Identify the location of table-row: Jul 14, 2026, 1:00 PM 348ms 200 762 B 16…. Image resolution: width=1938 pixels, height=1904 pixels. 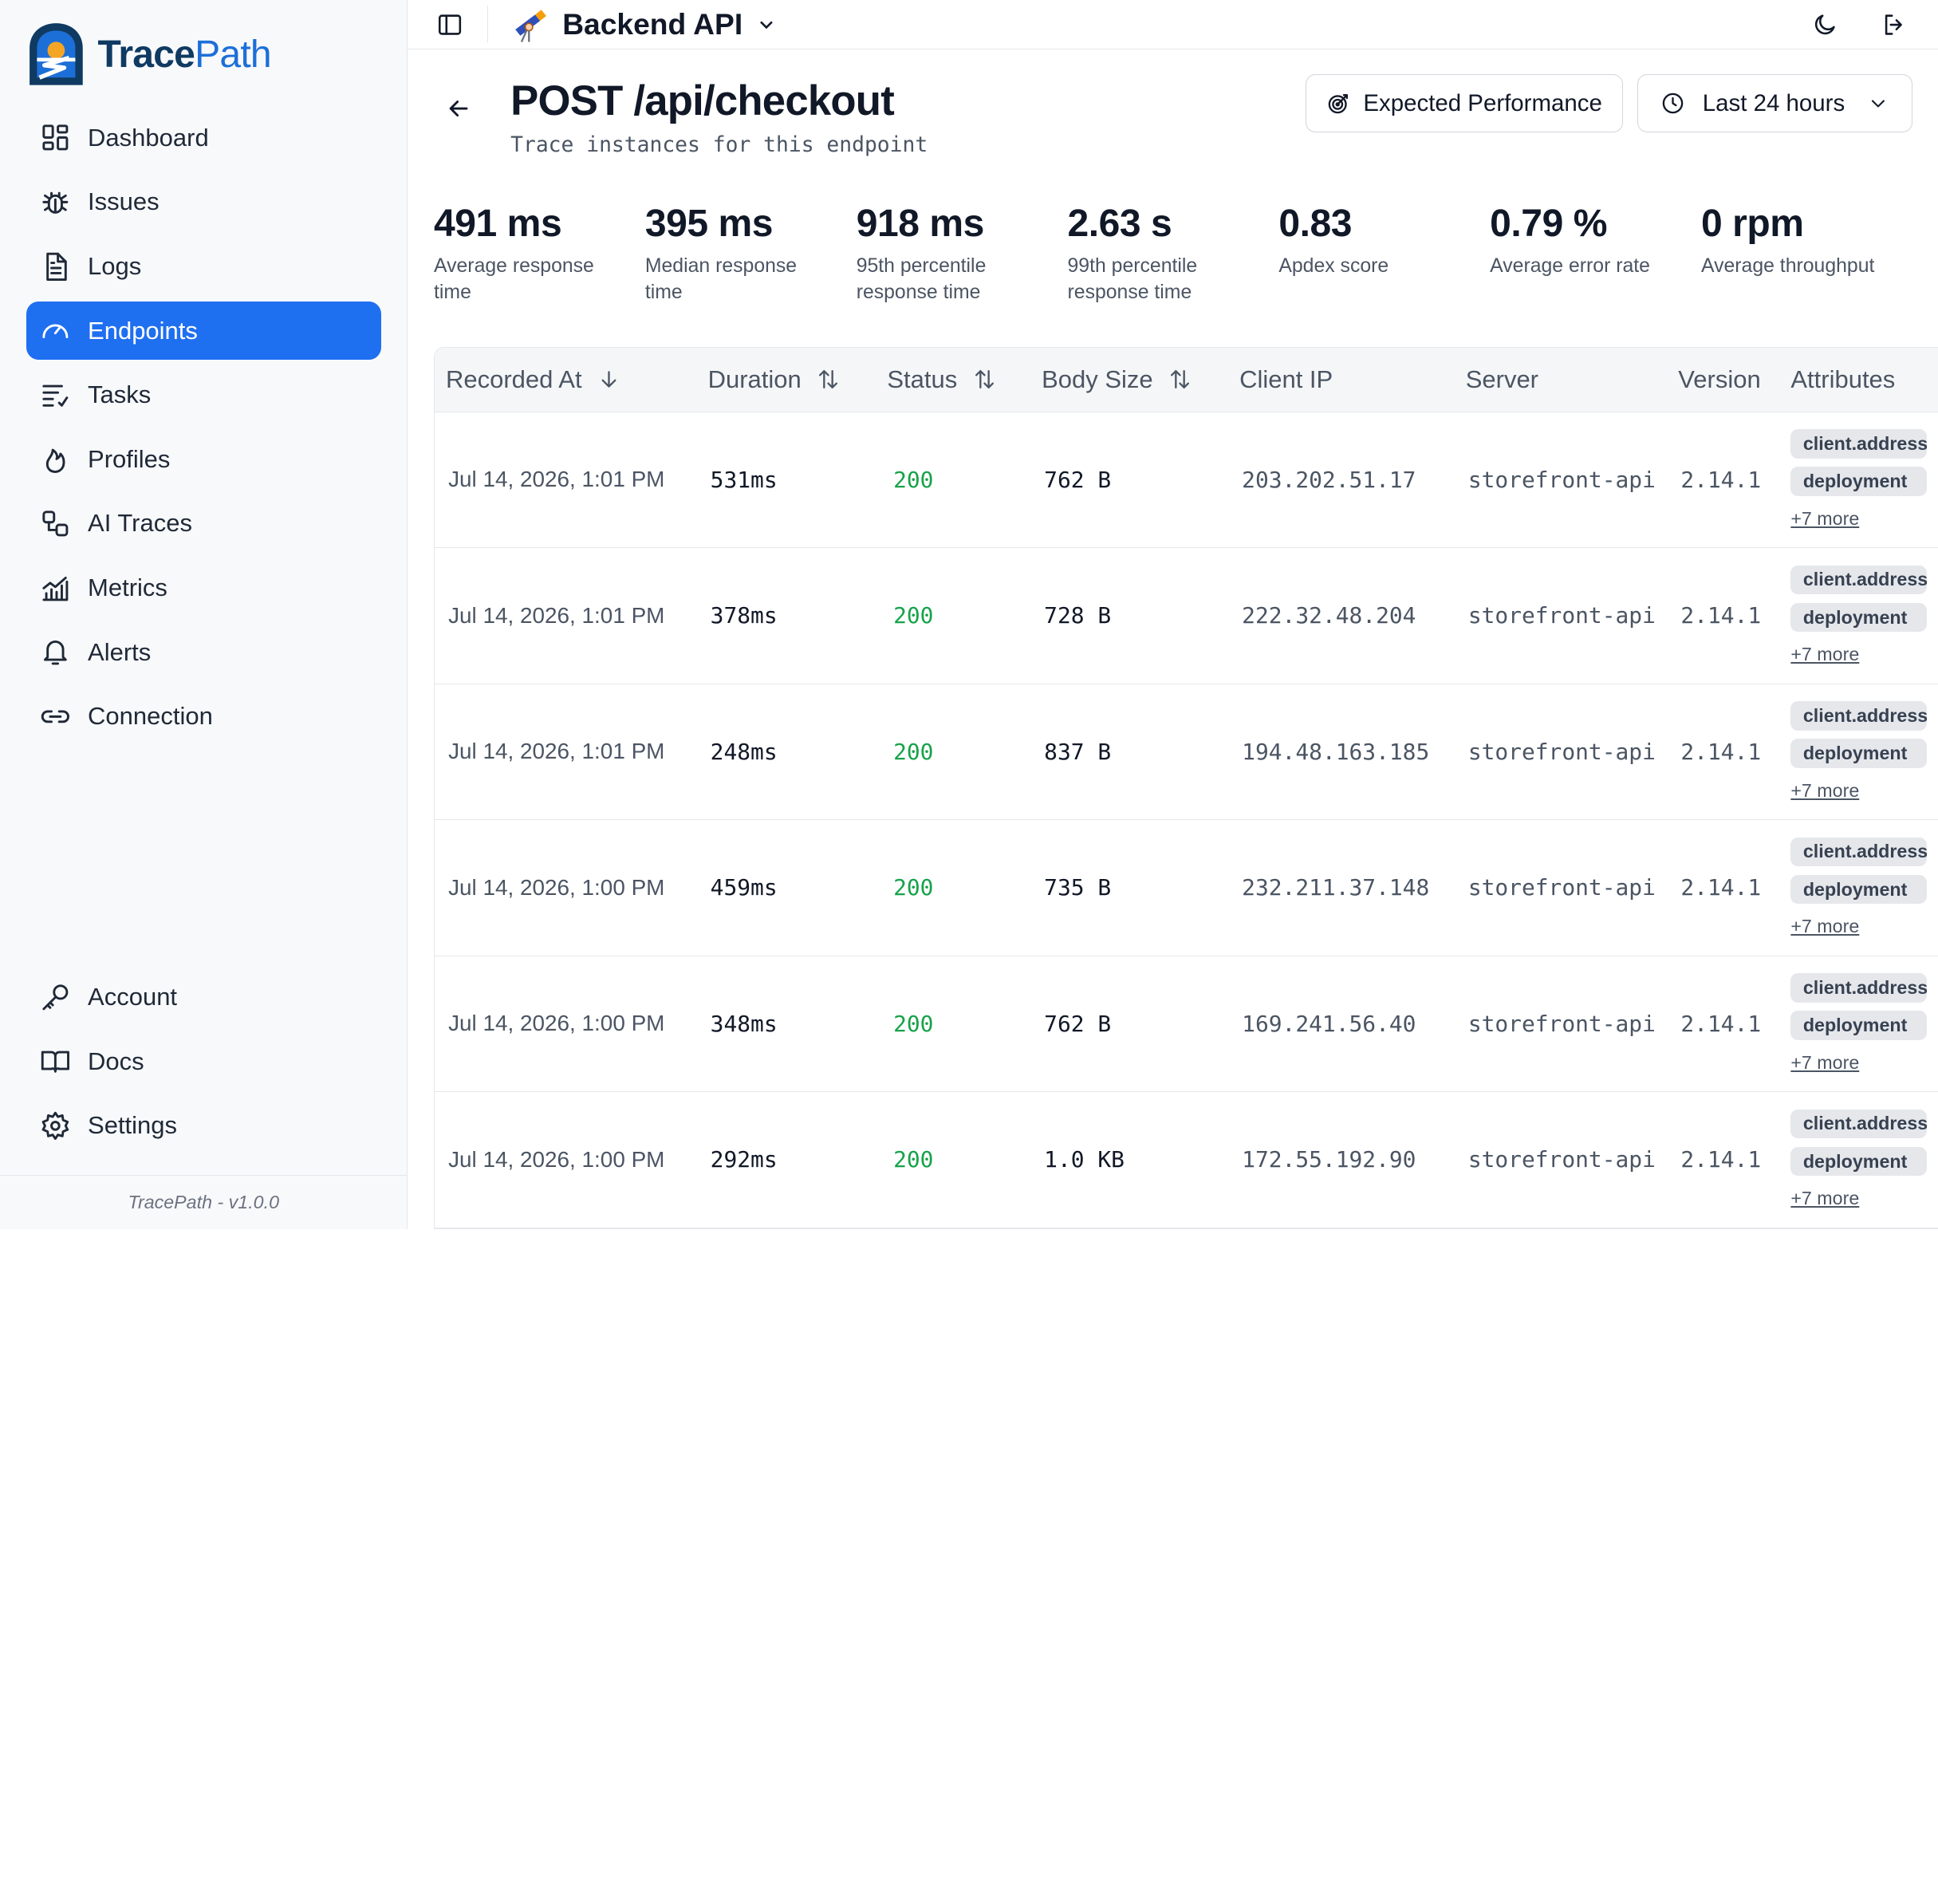
(1186, 1024).